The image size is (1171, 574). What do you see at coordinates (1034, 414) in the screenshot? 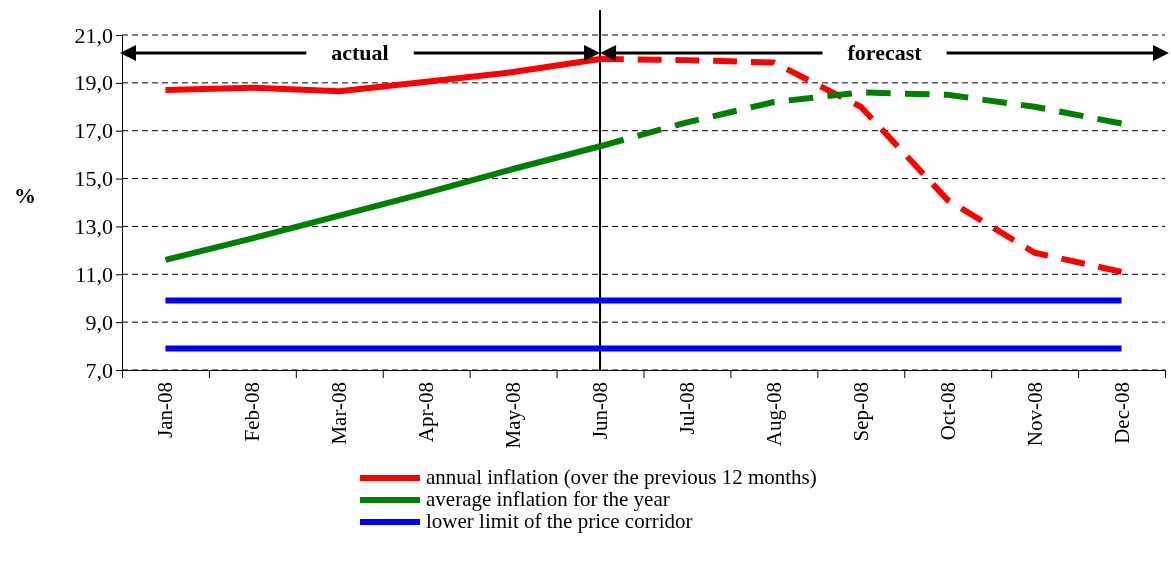
I see `x-tick-label: Nov-08` at bounding box center [1034, 414].